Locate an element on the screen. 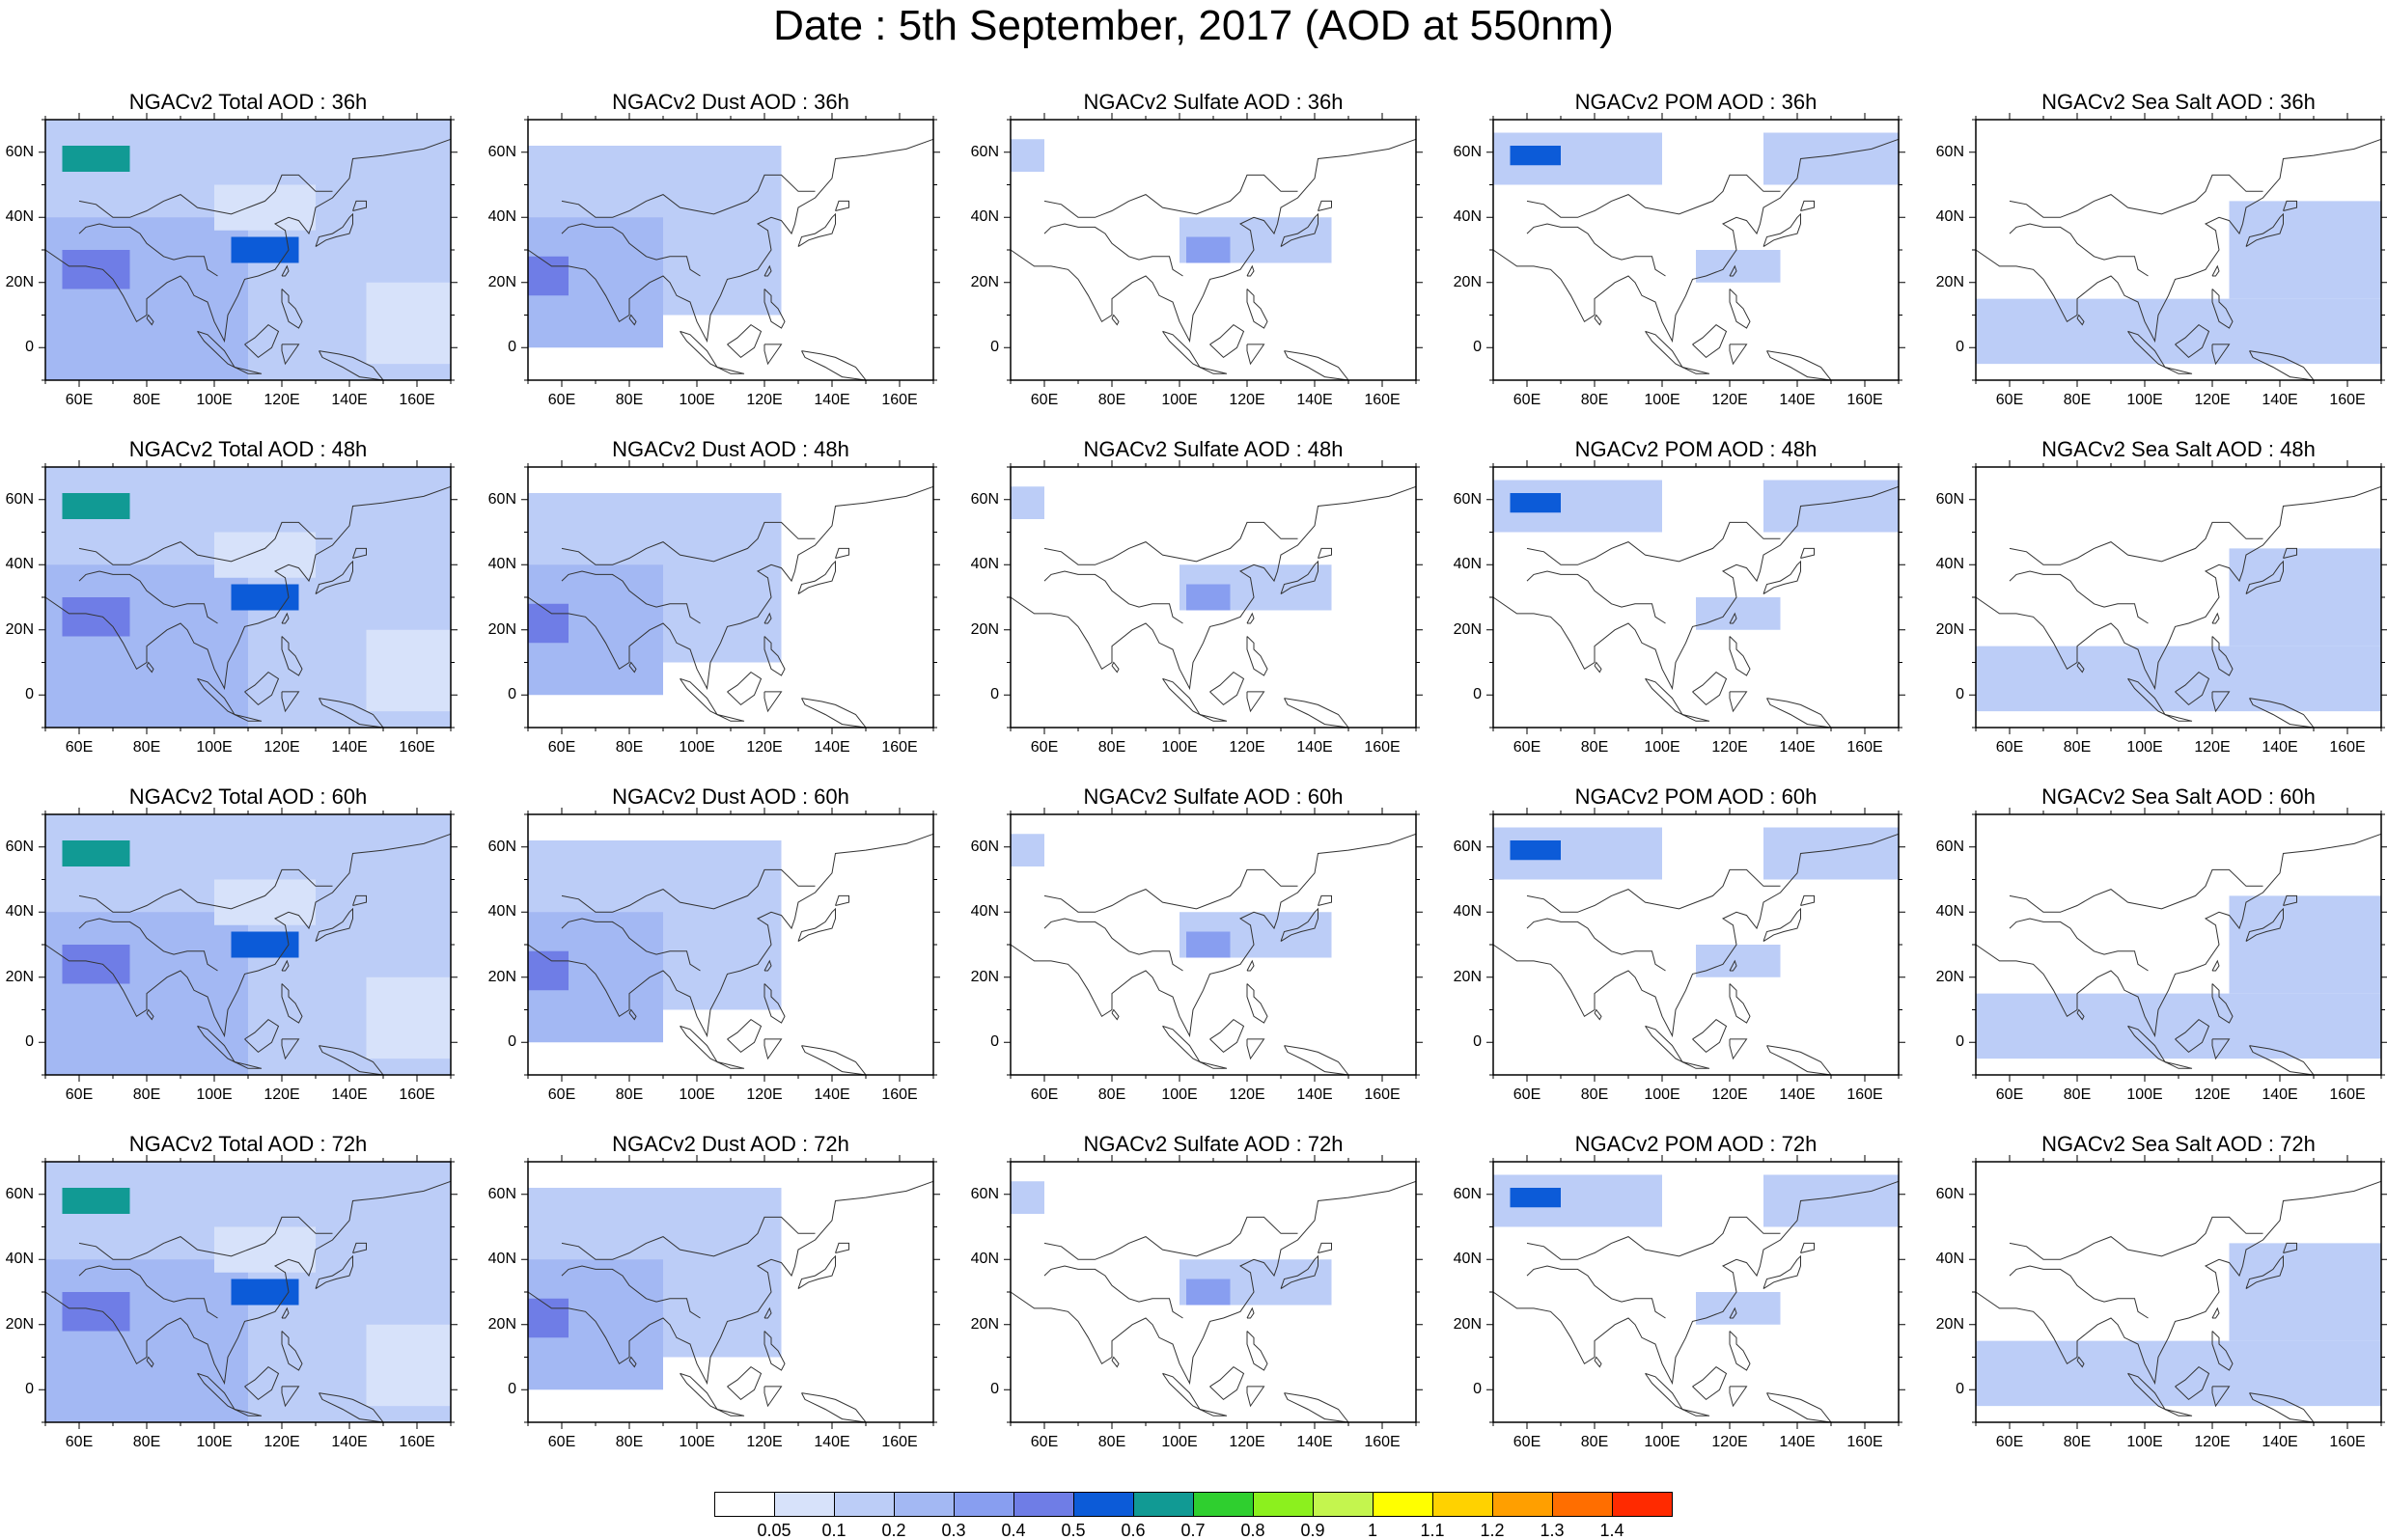 This screenshot has width=2387, height=1540. panel-title: NGACv2 Dust AOD : 72h is located at coordinates (730, 1144).